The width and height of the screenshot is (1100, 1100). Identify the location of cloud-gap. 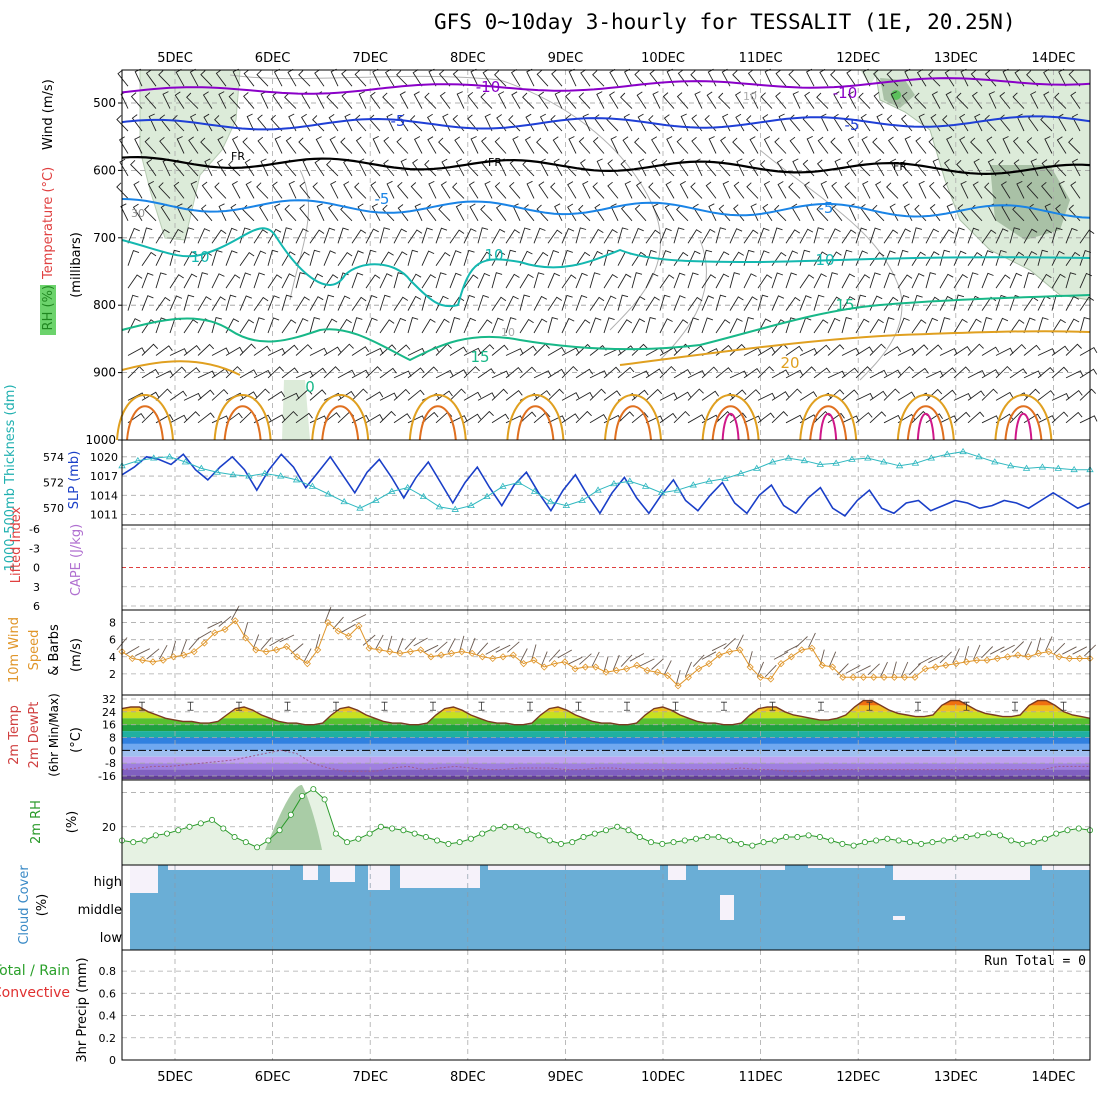
(846, 866).